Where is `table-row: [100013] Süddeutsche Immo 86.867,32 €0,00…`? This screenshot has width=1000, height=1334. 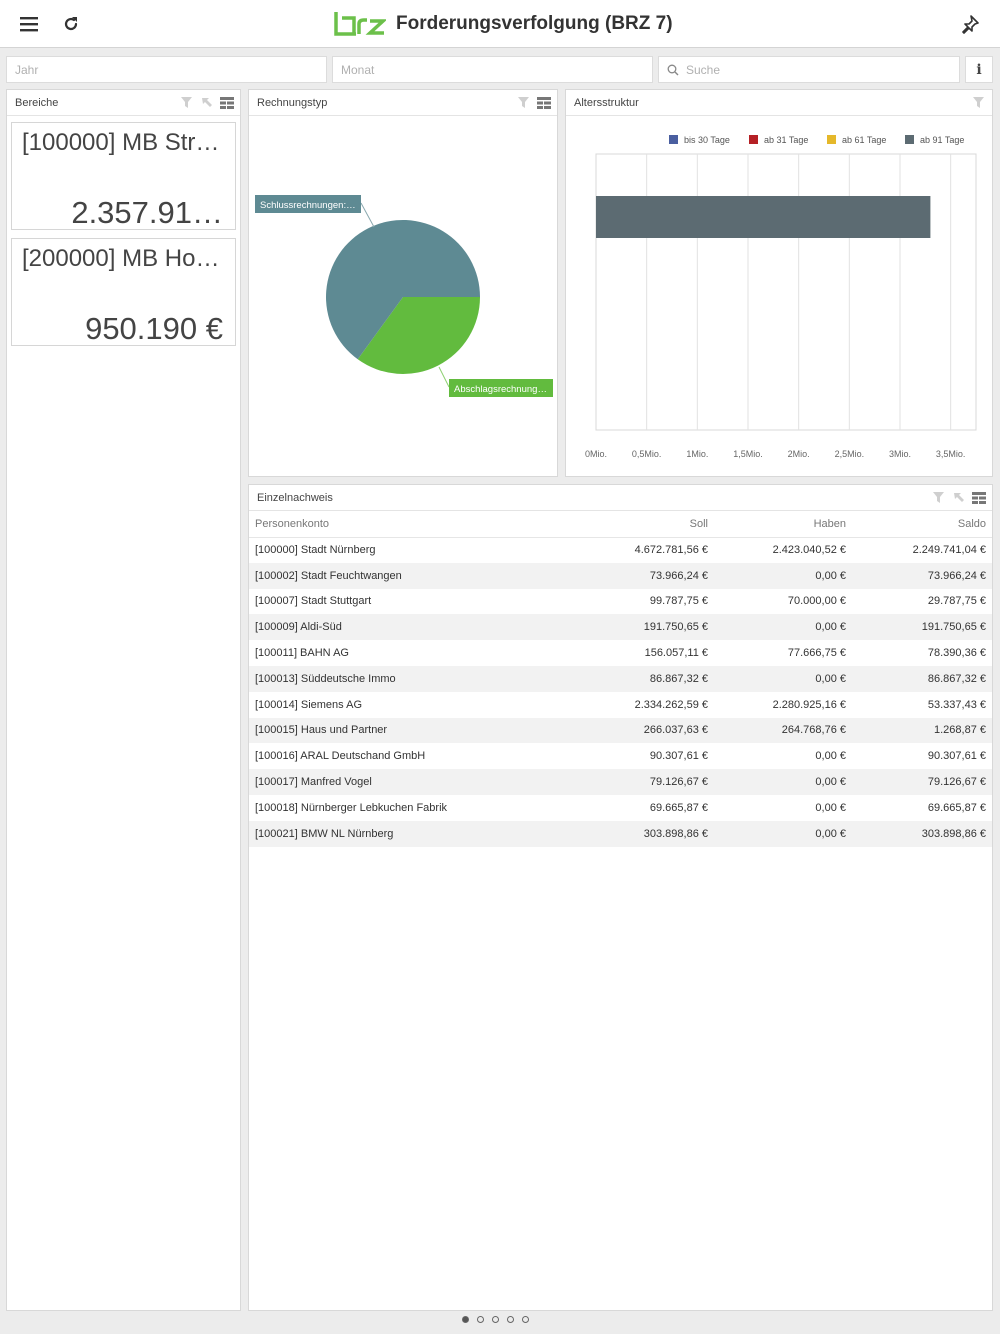 table-row: [100013] Süddeutsche Immo 86.867,32 €0,00… is located at coordinates (620, 678).